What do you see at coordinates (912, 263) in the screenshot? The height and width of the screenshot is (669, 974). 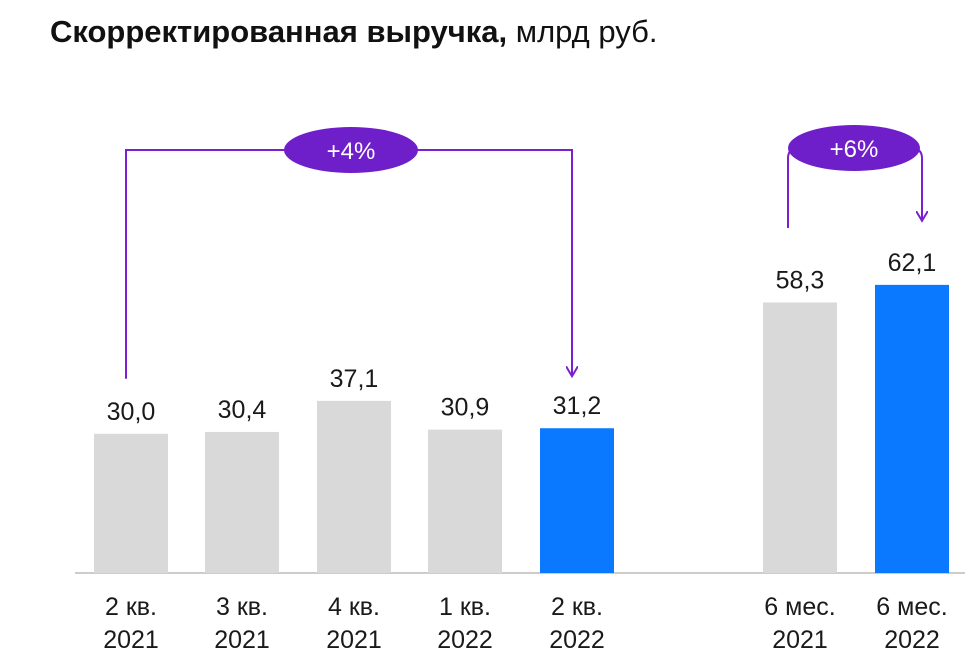 I see `value-label-7: 62,1` at bounding box center [912, 263].